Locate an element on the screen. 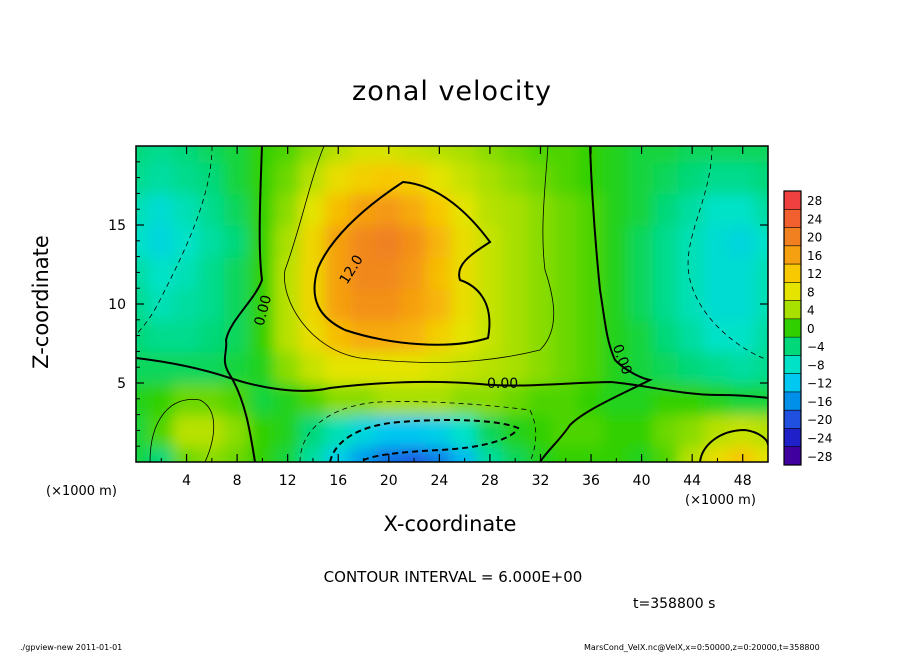  colorbar: 28 24 20 16 12 8 4 0 −4 −8 −12 −16 −20 −24 −28 is located at coordinates (807, 328).